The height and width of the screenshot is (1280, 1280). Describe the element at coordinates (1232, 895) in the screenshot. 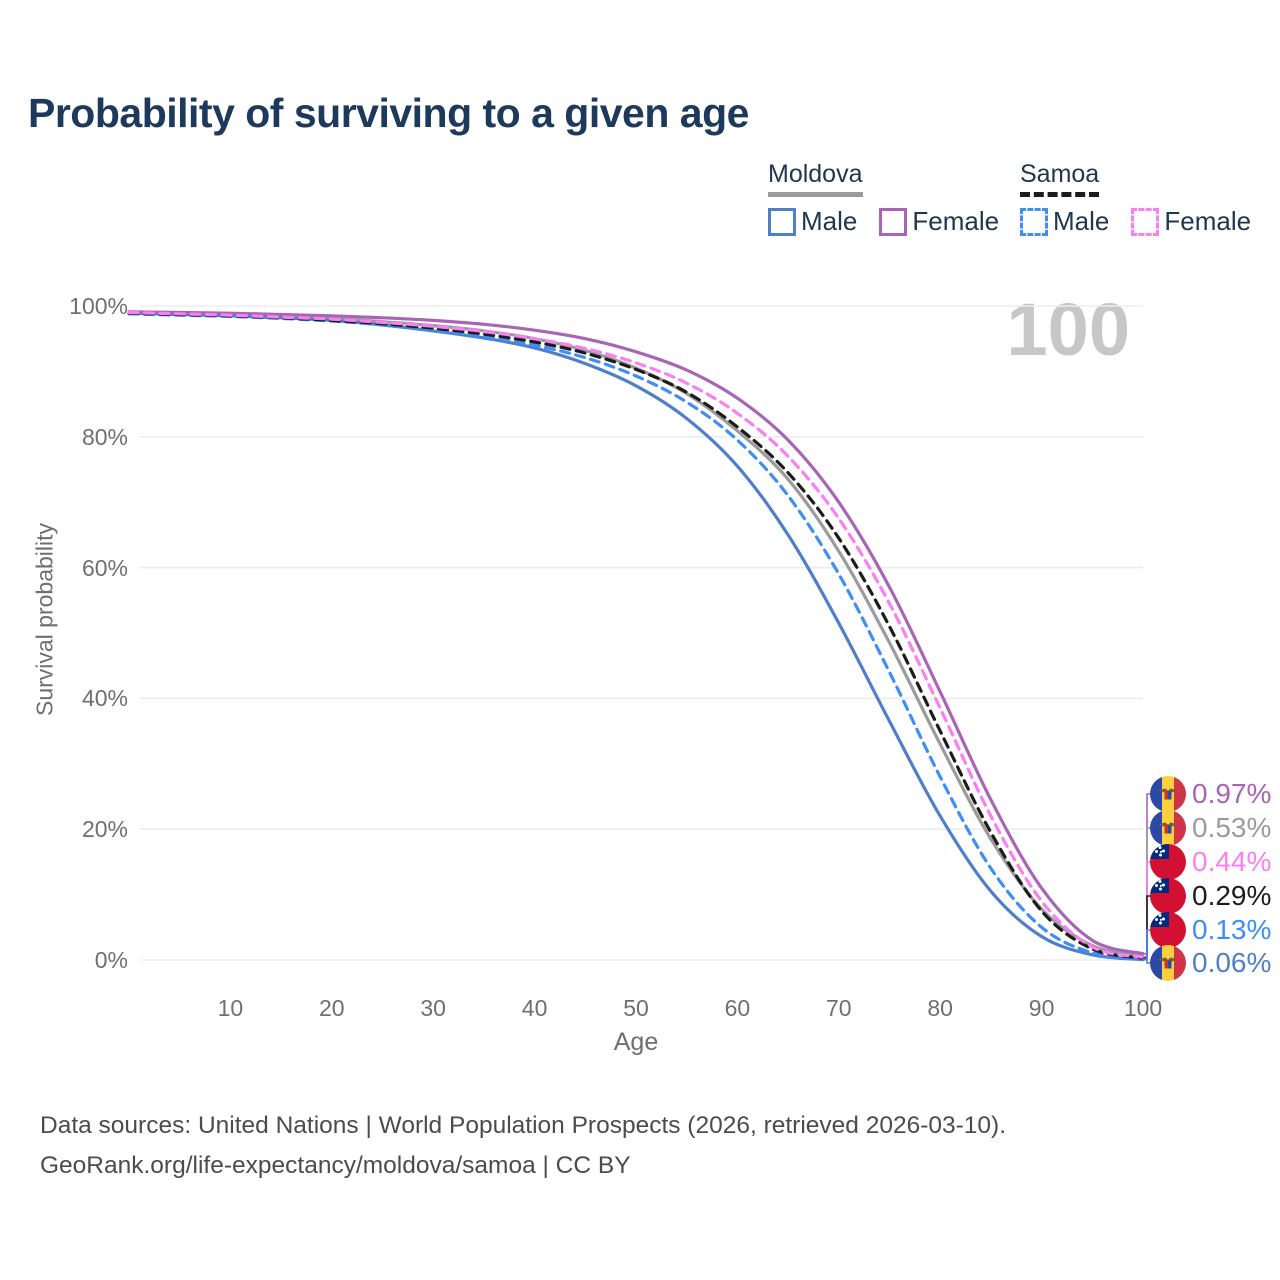

I see `end-value-text: 0.29%` at that location.